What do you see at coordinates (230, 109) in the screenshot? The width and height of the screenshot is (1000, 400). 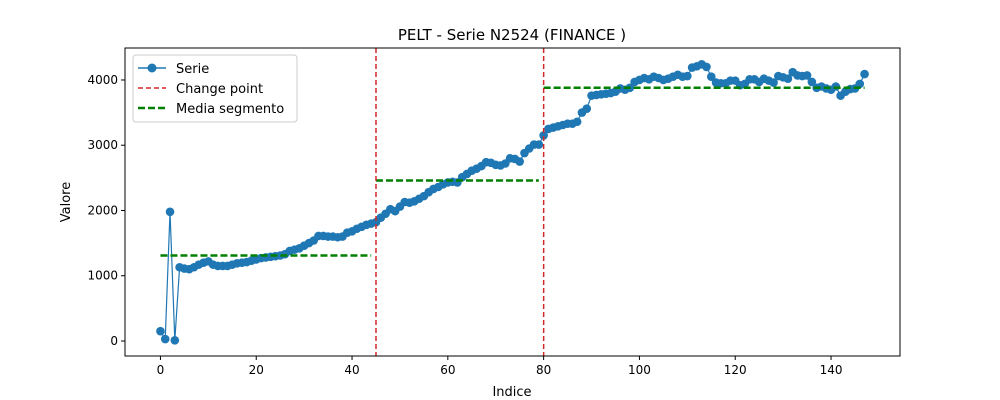 I see `legend-segment-mean-label: Media segmento` at bounding box center [230, 109].